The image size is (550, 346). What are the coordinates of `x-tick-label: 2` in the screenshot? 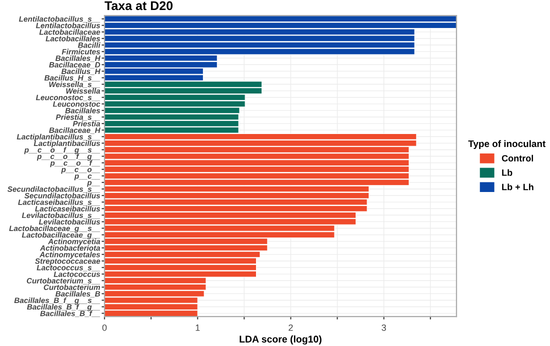 It's located at (290, 327).